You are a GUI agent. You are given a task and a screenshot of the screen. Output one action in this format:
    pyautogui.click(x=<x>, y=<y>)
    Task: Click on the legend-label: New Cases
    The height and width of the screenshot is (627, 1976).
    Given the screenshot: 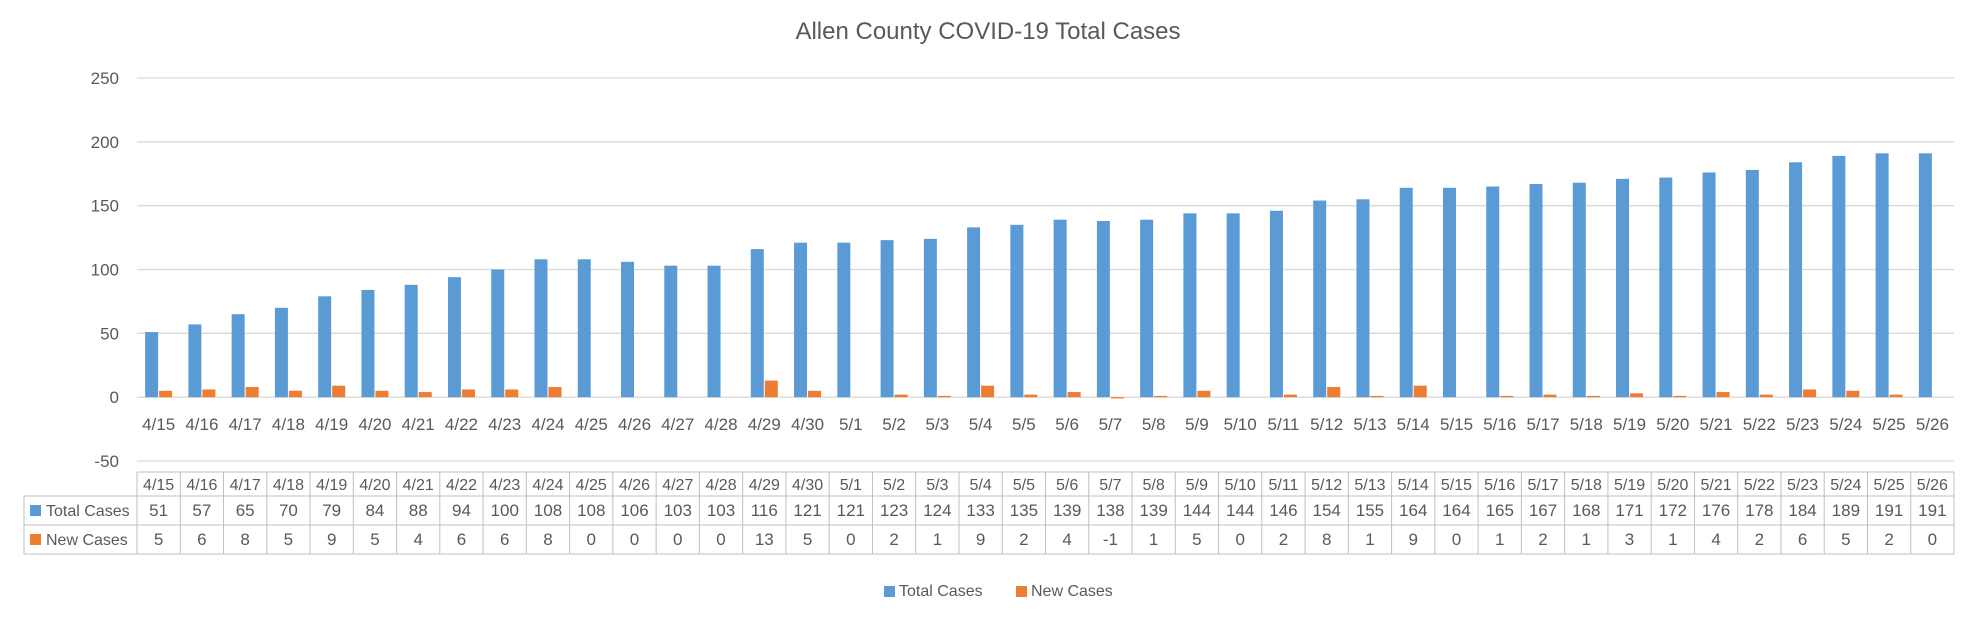 What is the action you would take?
    pyautogui.click(x=1072, y=591)
    